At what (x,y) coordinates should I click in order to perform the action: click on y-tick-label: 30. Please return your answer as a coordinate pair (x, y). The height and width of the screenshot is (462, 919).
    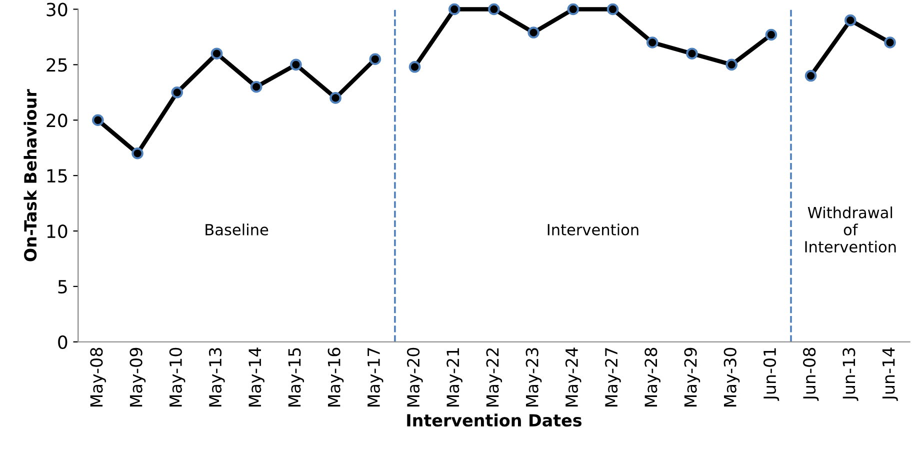
    Looking at the image, I should click on (57, 9).